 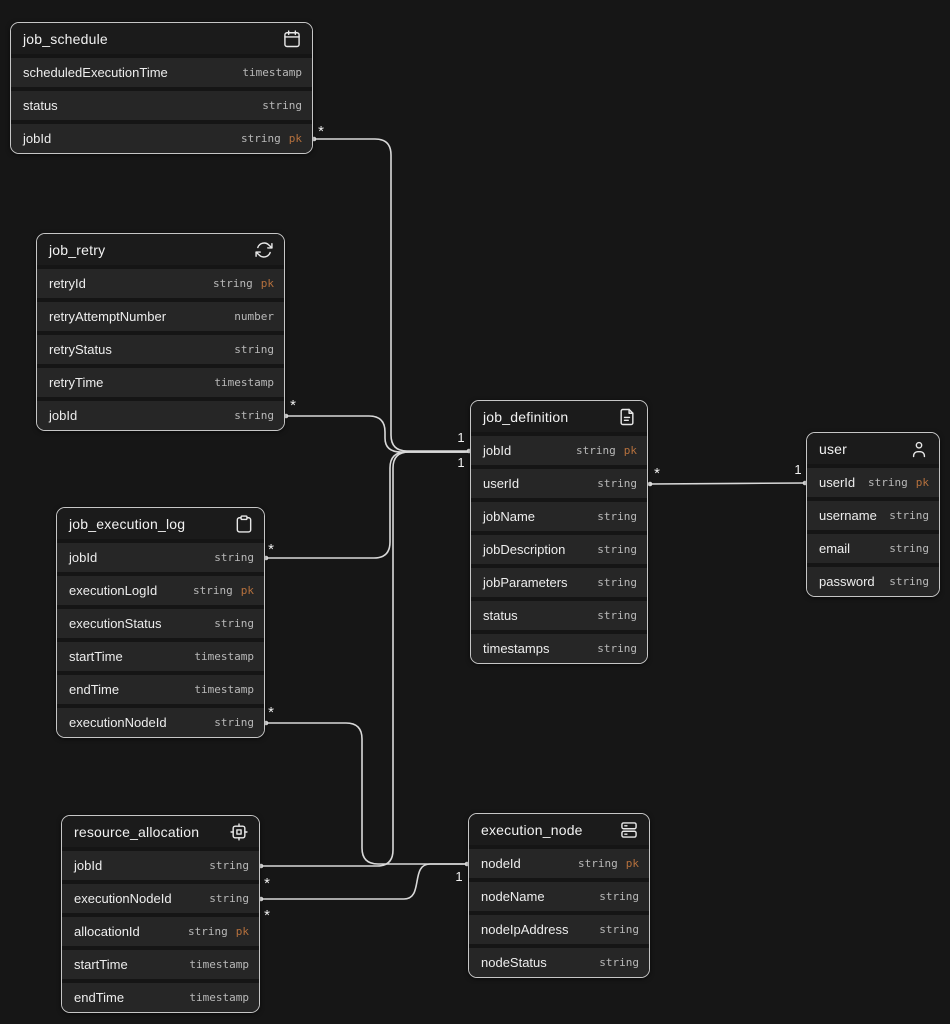 I want to click on attribute-row-username: username string, so click(x=873, y=515).